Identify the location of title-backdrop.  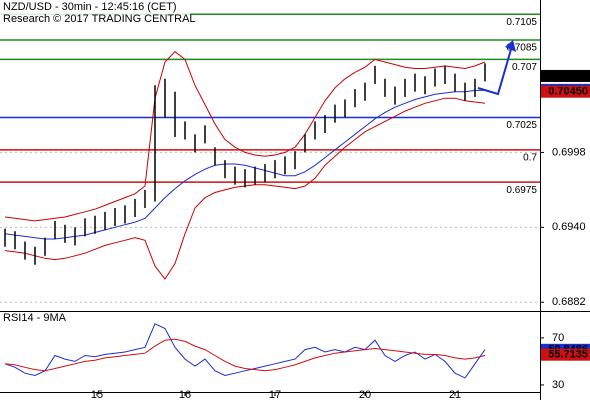
(95, 13).